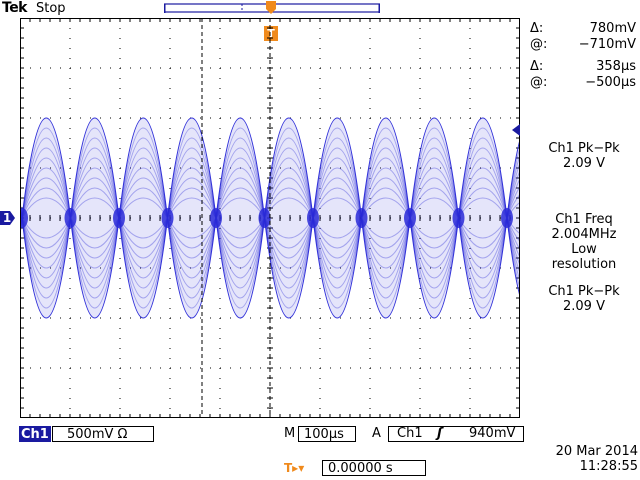  Describe the element at coordinates (584, 234) in the screenshot. I see `measurement-2-value: 2.004MHz` at that location.